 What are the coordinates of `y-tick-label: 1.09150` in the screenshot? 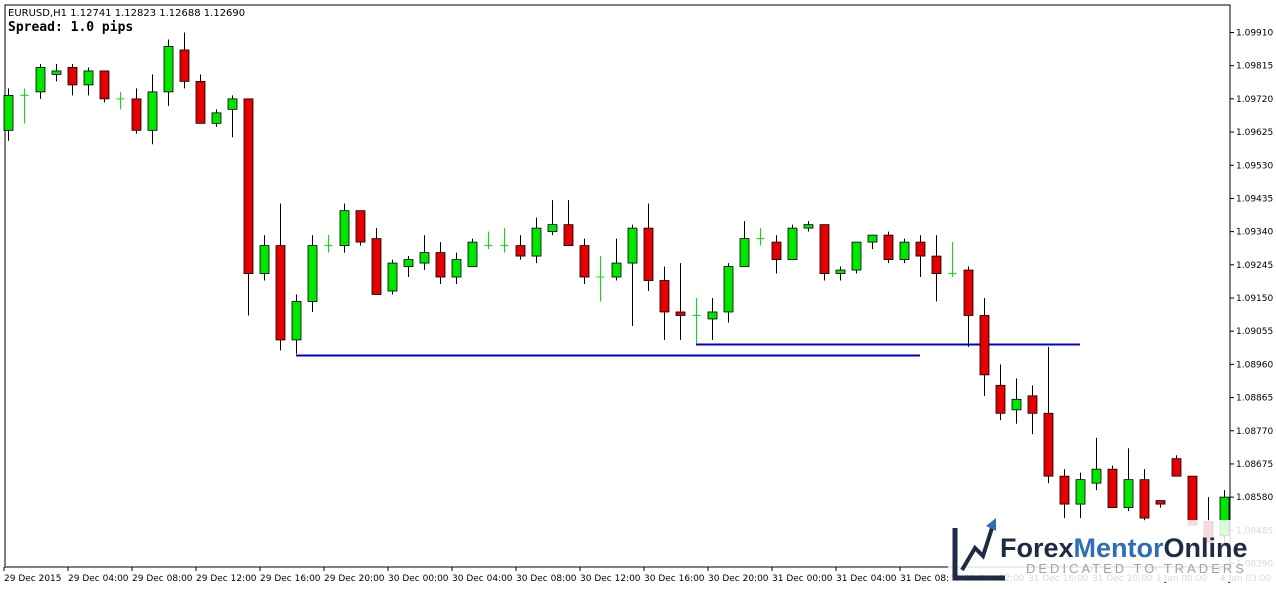 It's located at (1254, 299).